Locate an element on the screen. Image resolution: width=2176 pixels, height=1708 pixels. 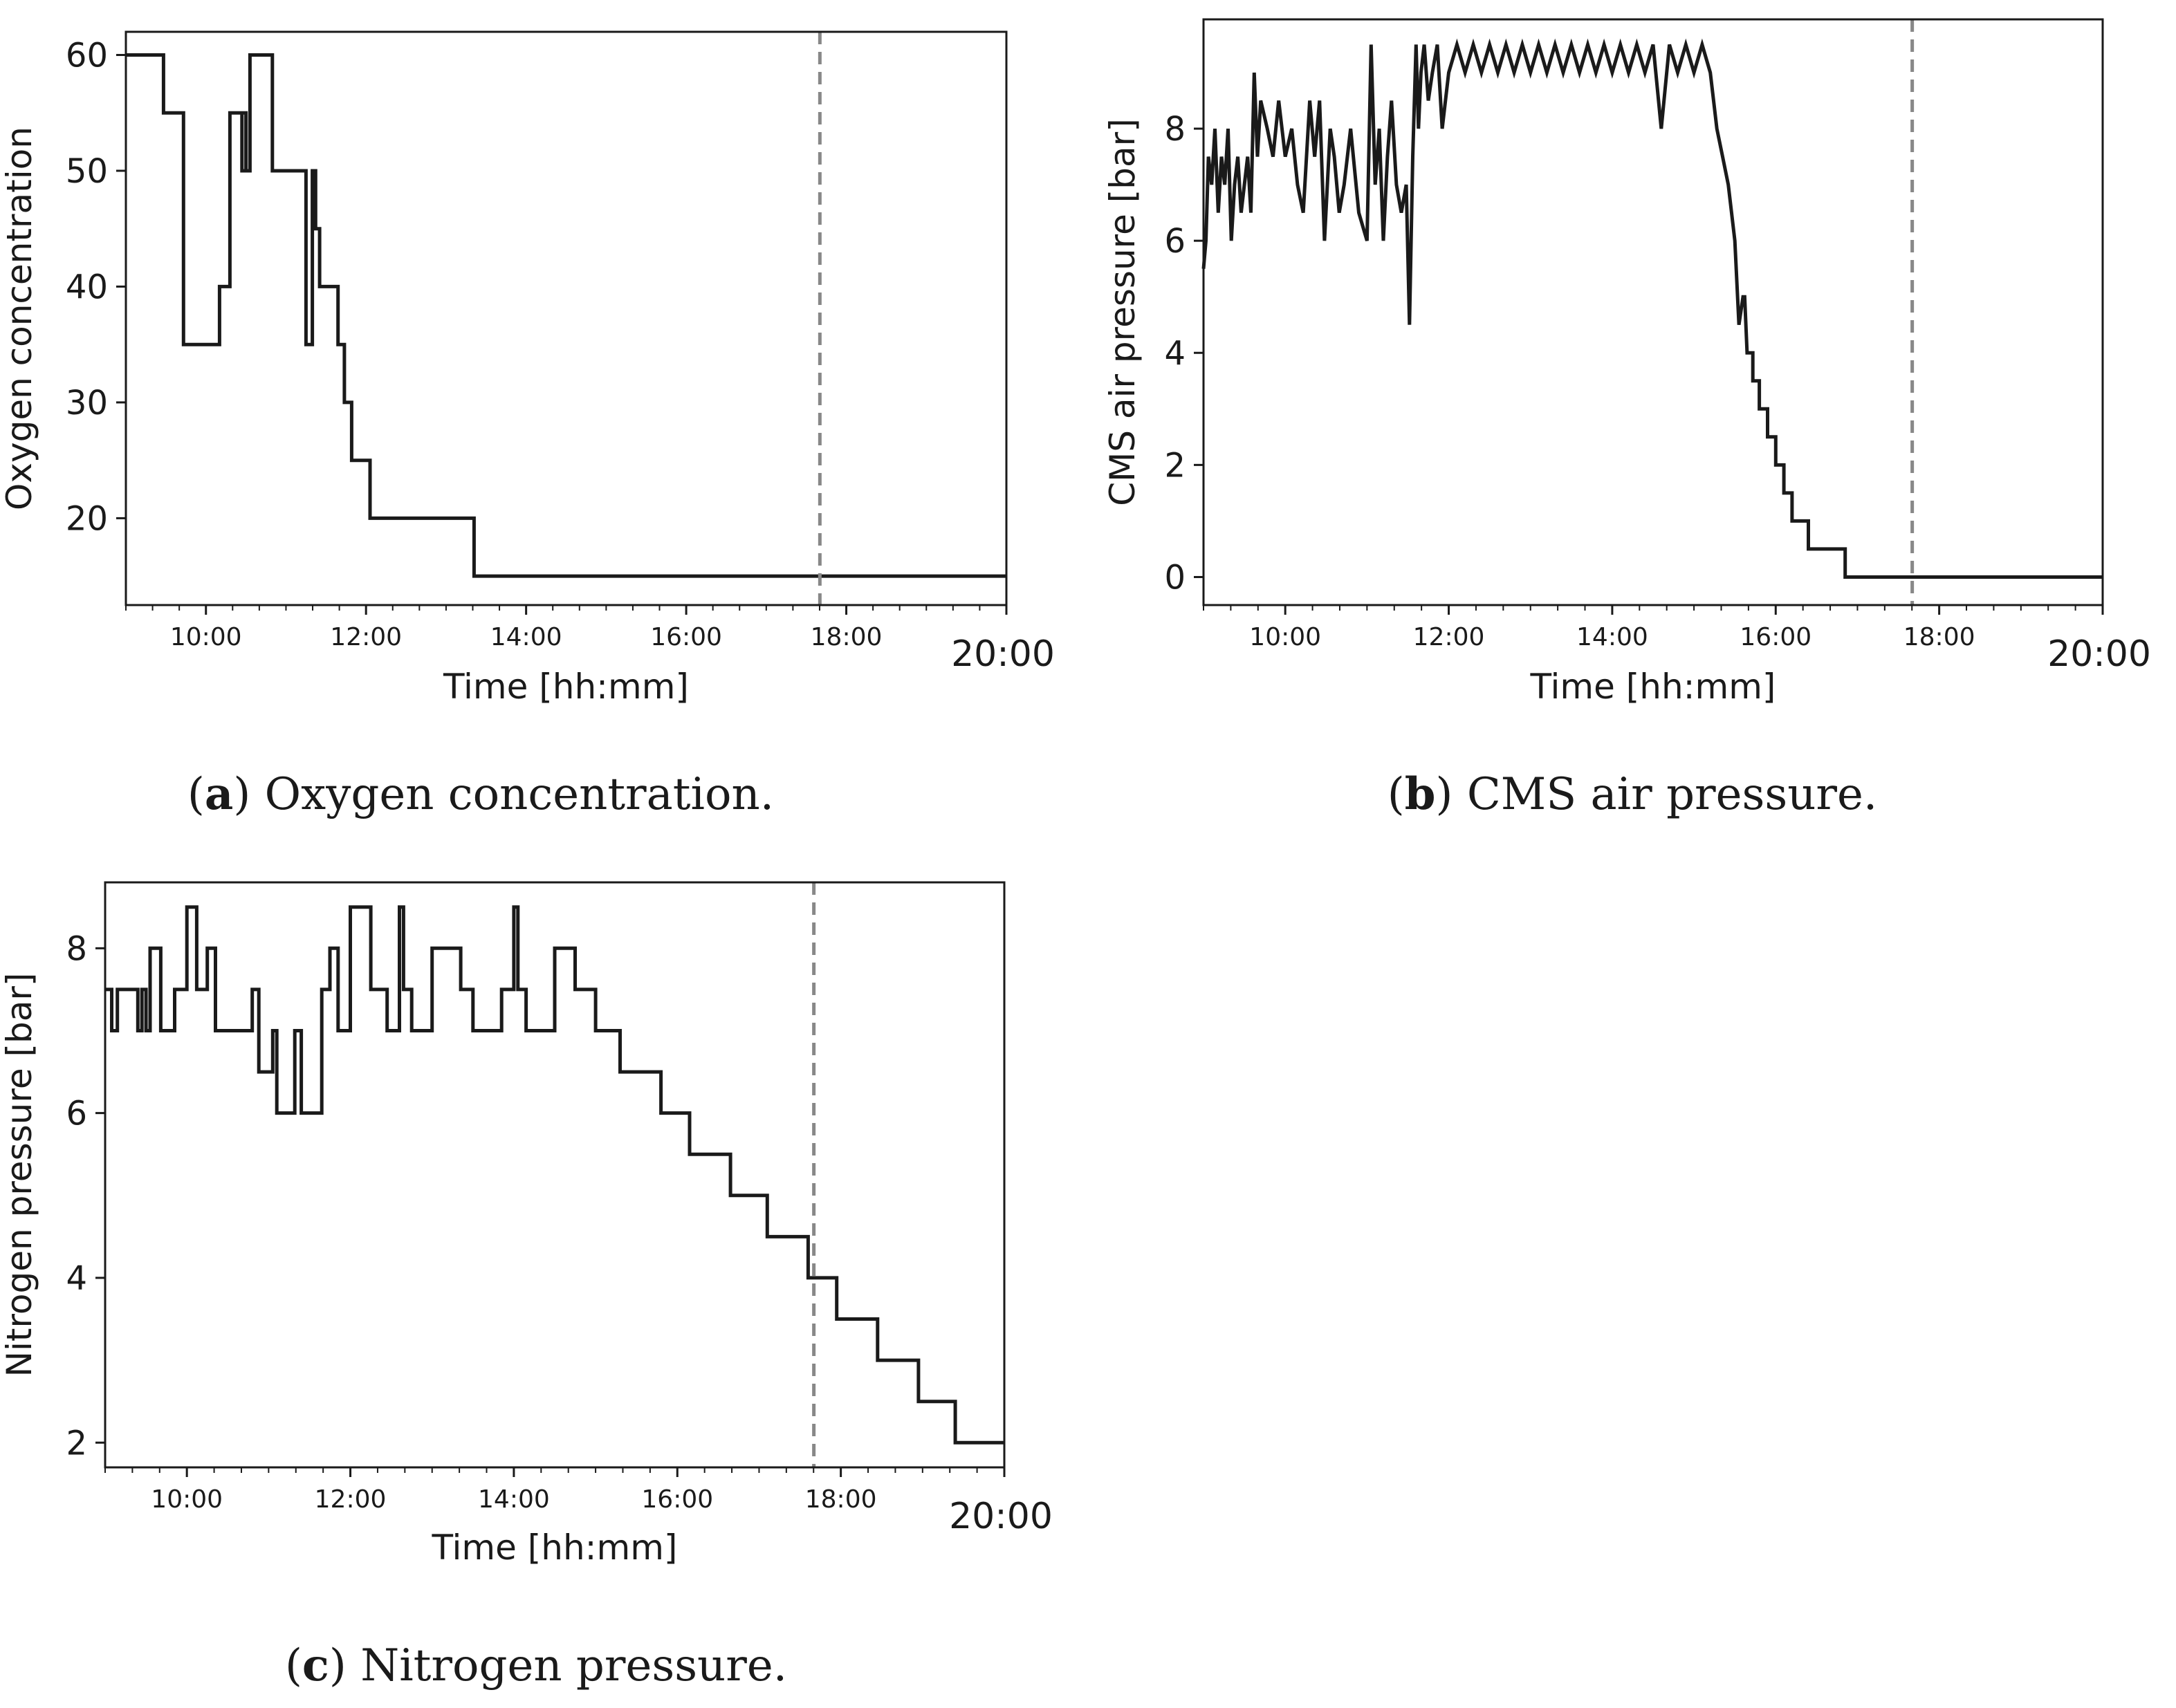
y-tick-label-a-1: 30 is located at coordinates (87, 403).